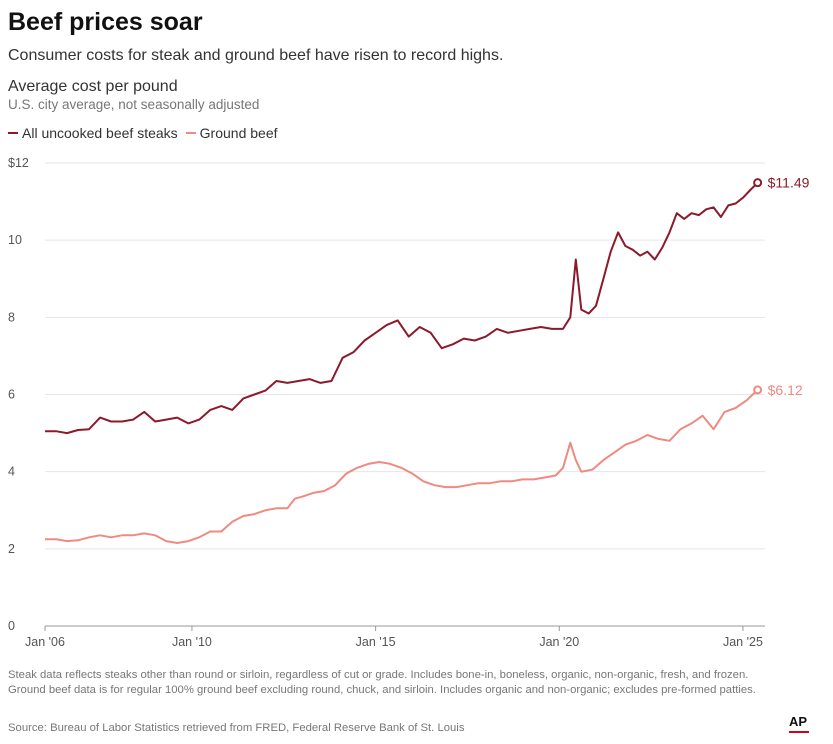  I want to click on legend-swatch-ground-beef, so click(190, 133).